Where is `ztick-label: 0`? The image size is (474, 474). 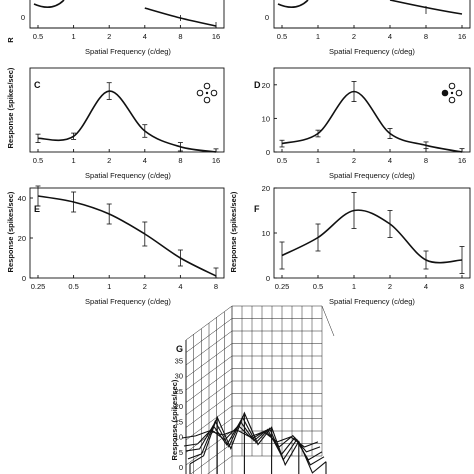
ztick-label: 0 is located at coordinates (181, 467).